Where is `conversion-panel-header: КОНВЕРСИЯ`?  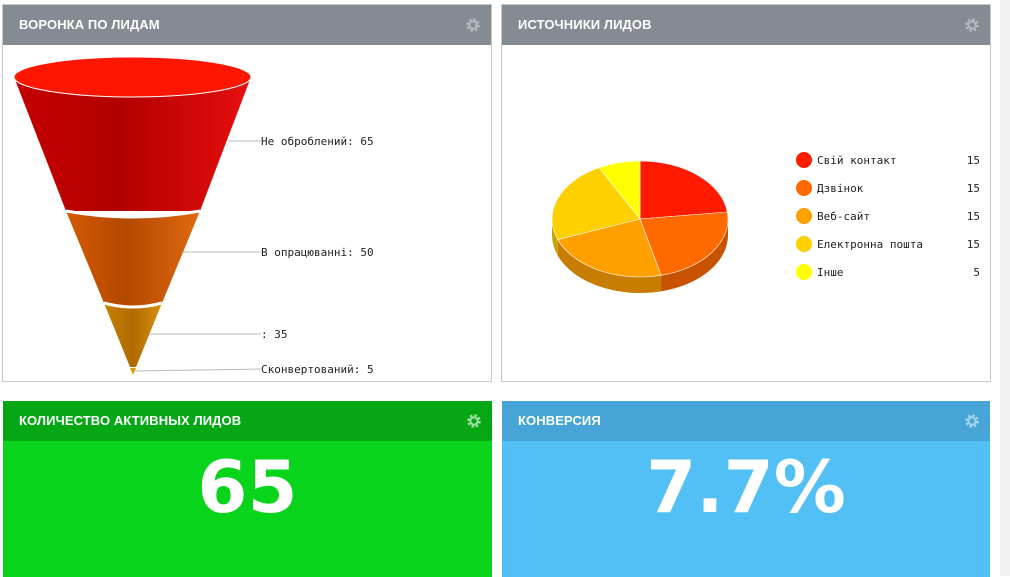 conversion-panel-header: КОНВЕРСИЯ is located at coordinates (746, 421).